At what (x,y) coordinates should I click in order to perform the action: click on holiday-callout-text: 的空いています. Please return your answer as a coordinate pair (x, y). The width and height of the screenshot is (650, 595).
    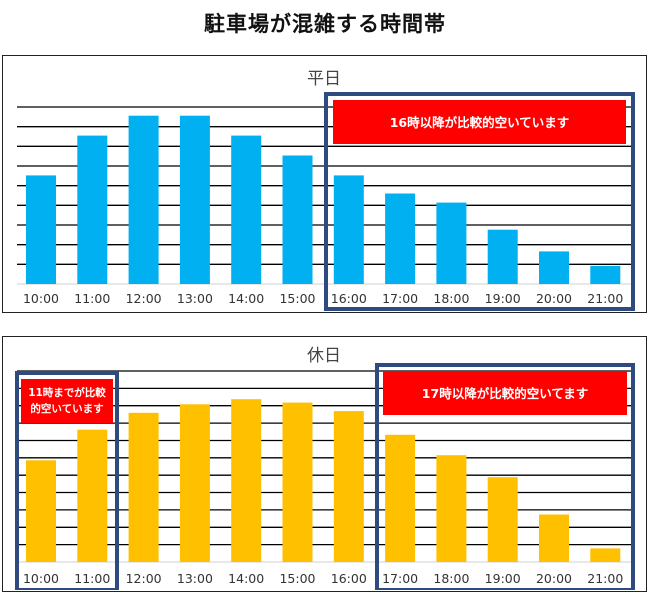
    Looking at the image, I should click on (66, 408).